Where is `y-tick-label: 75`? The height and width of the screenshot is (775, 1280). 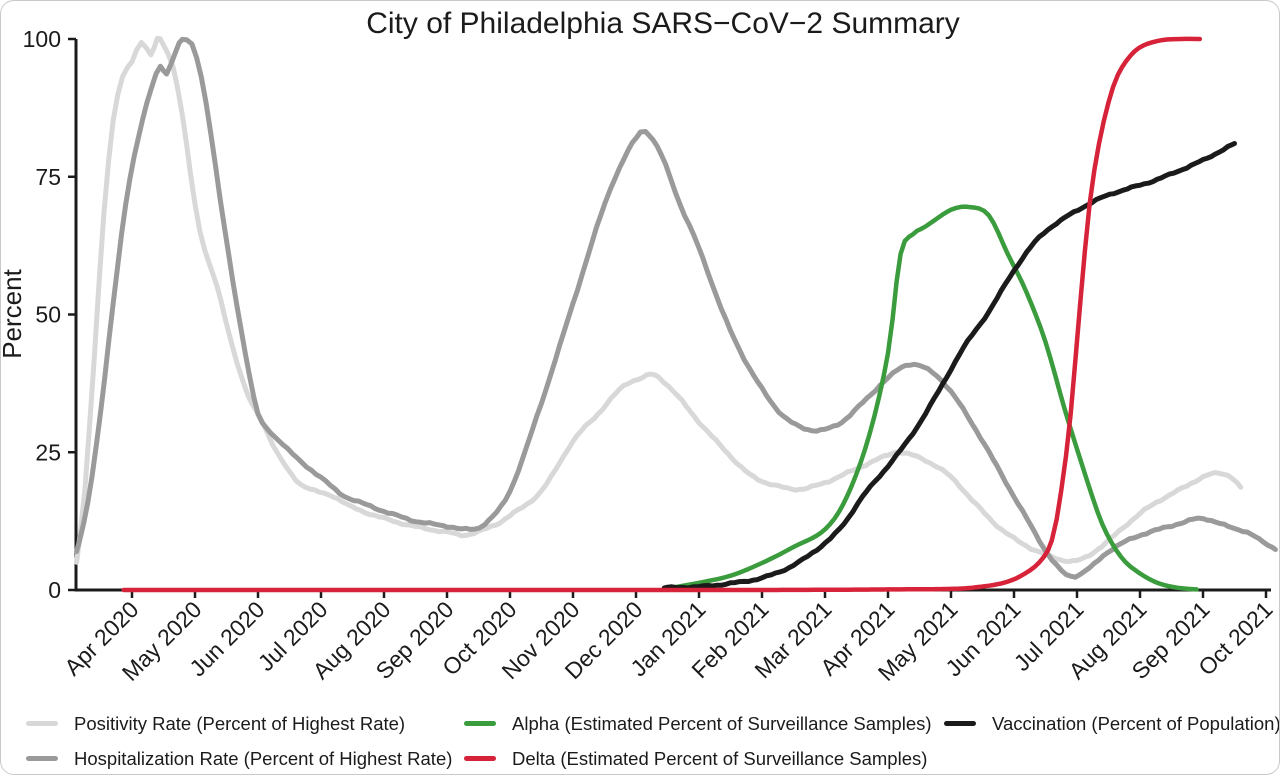 y-tick-label: 75 is located at coordinates (48, 177).